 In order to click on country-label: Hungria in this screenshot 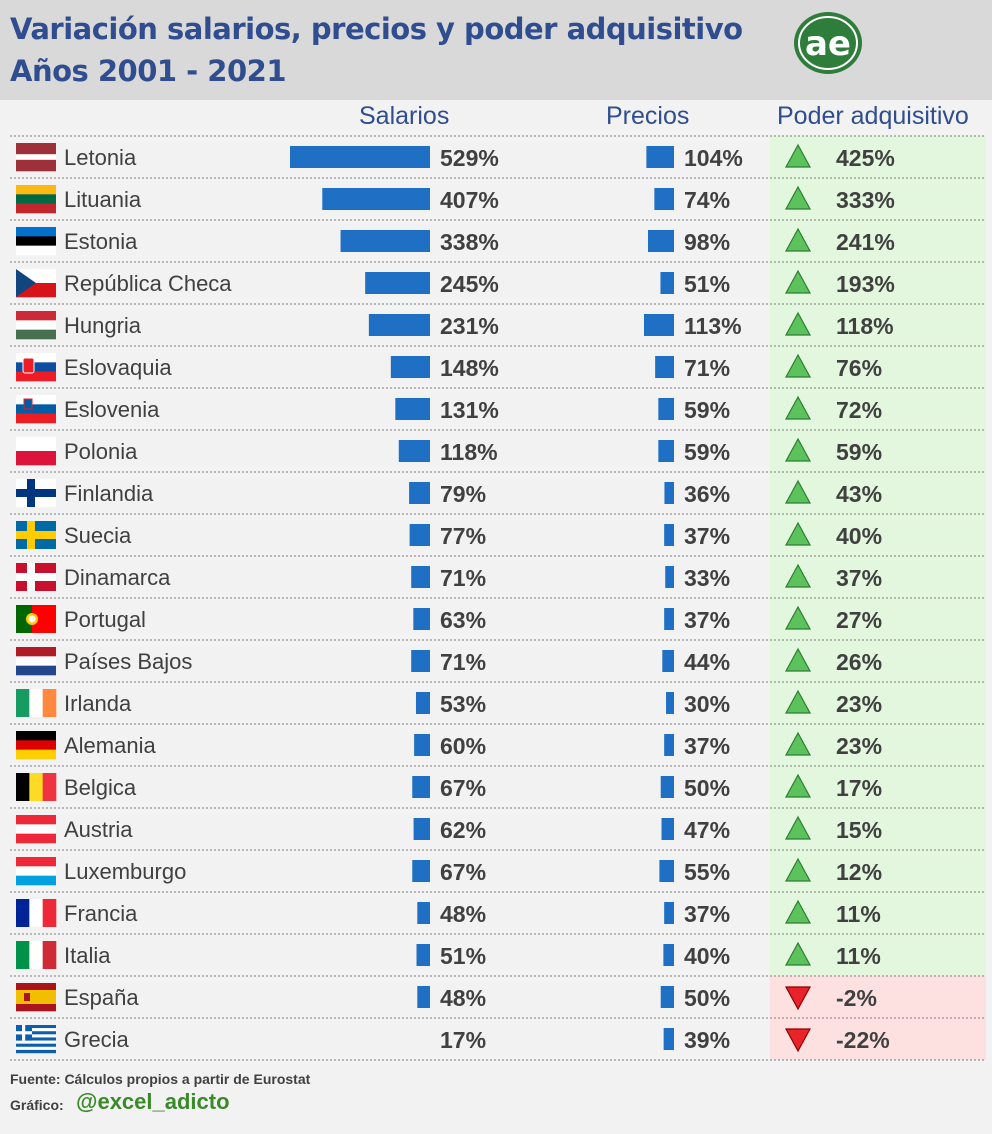, I will do `click(103, 325)`.